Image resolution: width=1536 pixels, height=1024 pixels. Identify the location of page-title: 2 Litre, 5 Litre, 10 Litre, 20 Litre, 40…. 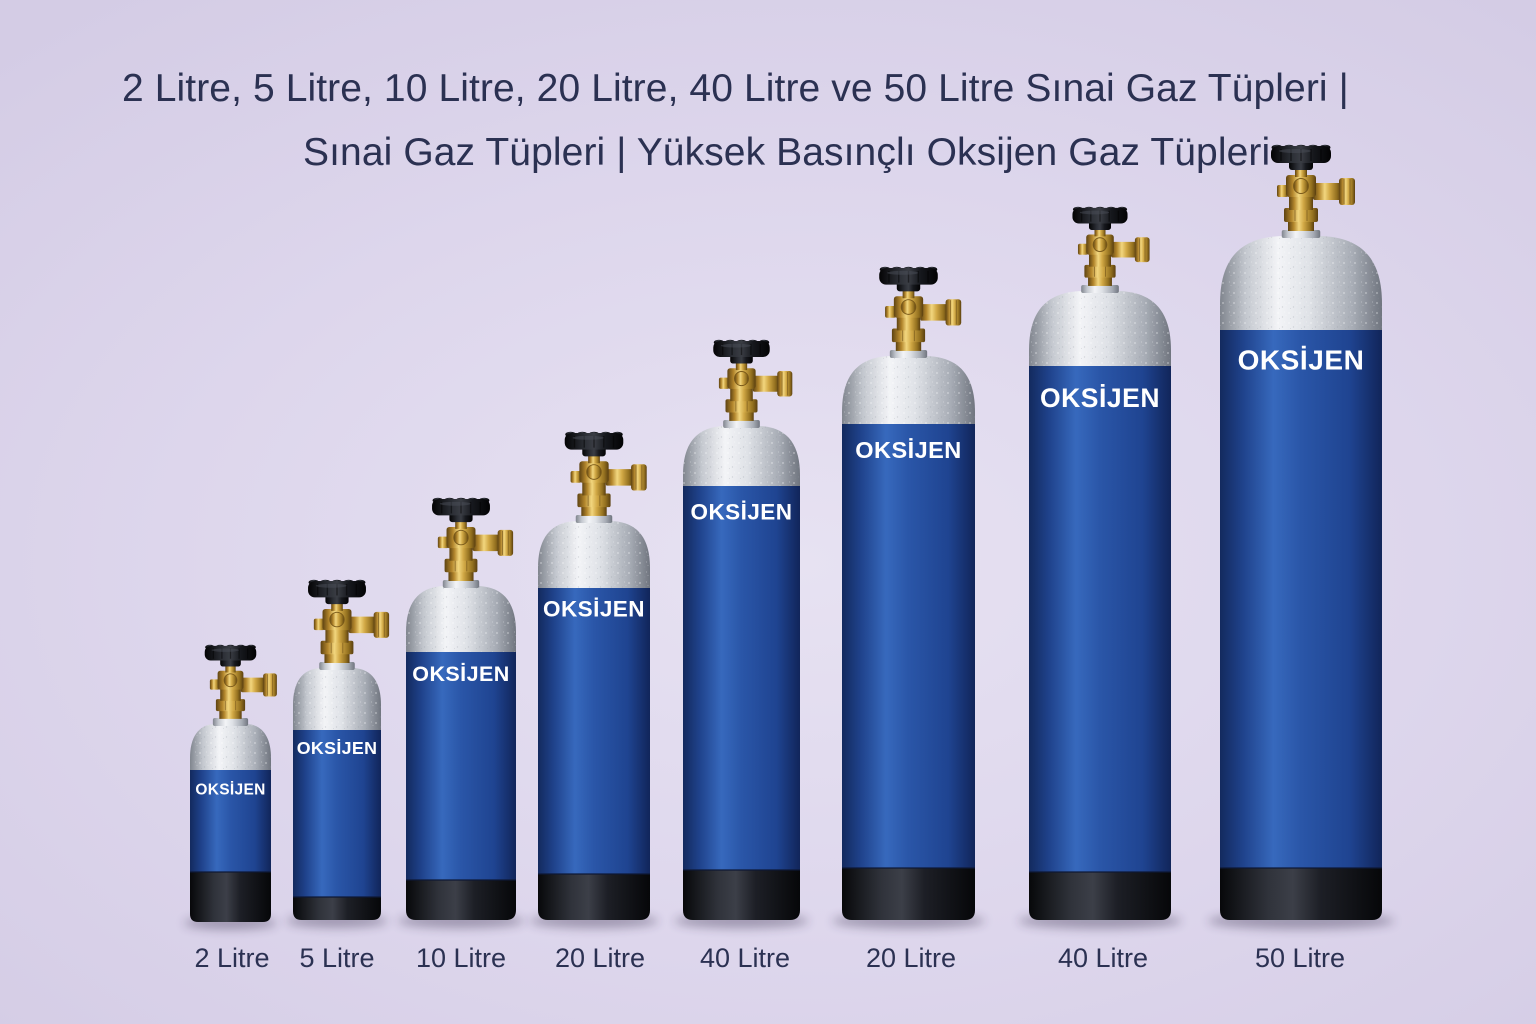
(735, 88).